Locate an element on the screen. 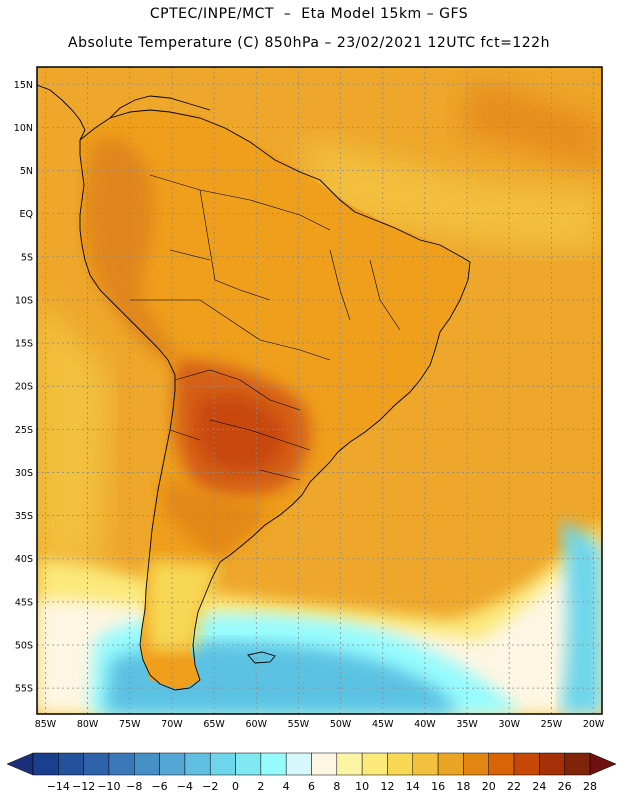 Image resolution: width=618 pixels, height=800 pixels. falklands is located at coordinates (261, 657).